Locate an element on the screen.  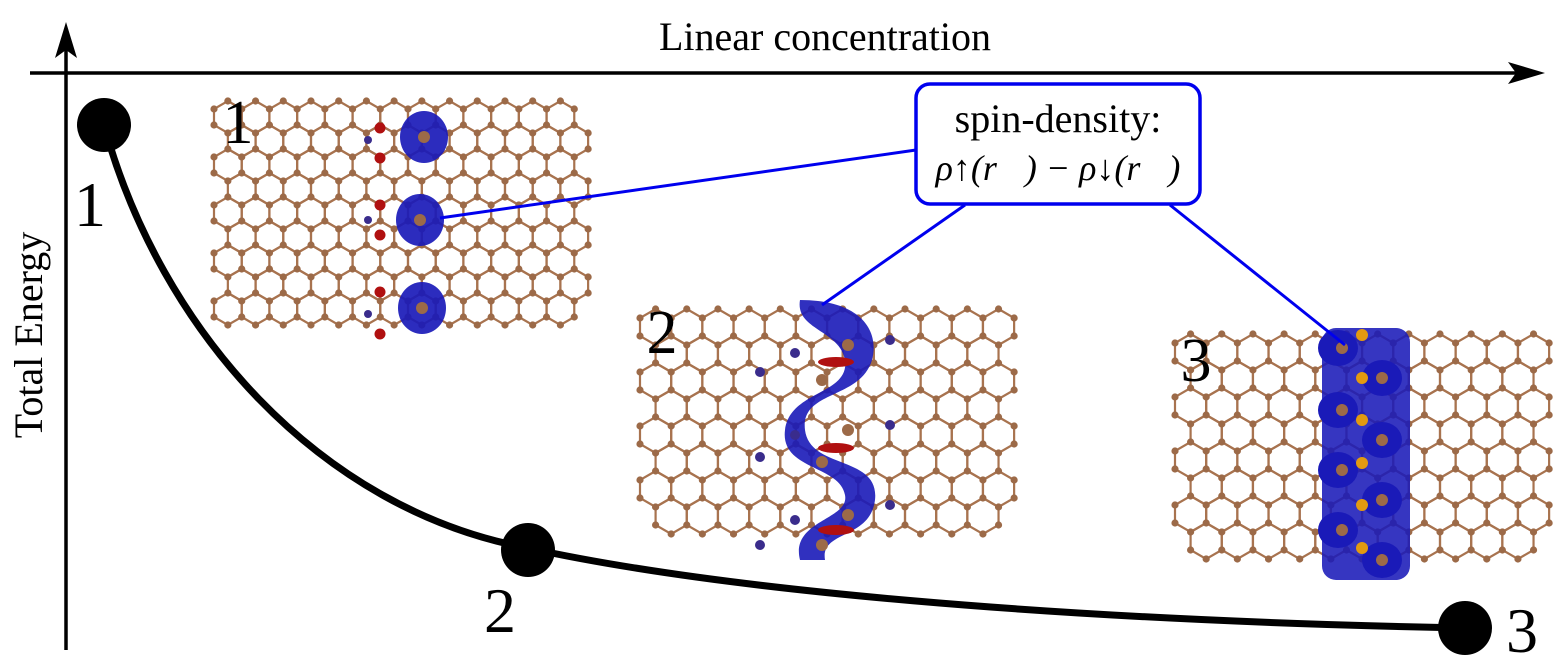
y-axis-arrowhead is located at coordinates (66, 40).